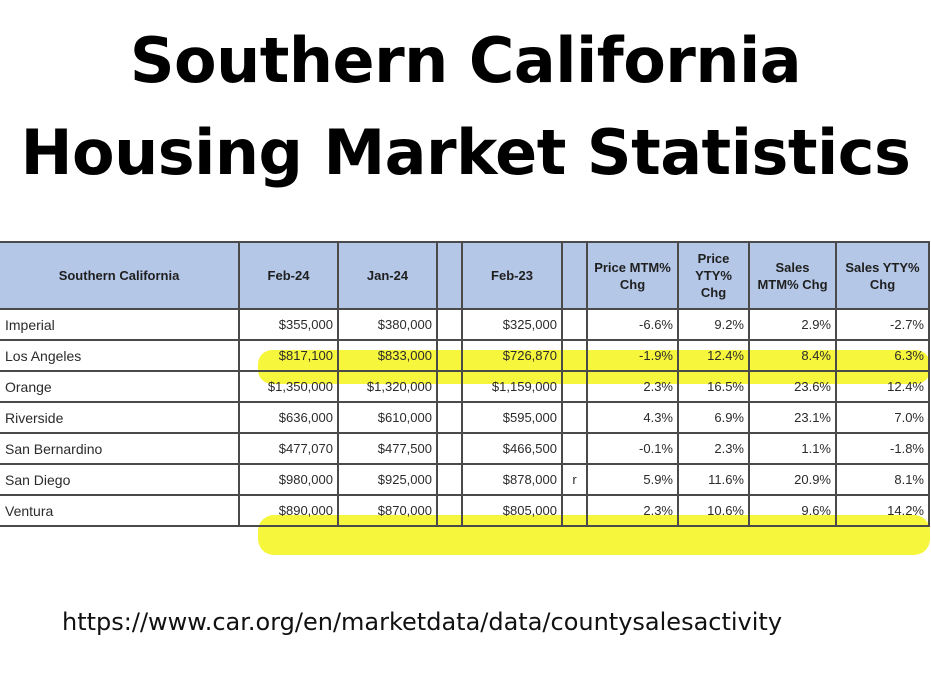  Describe the element at coordinates (792, 479) in the screenshot. I see `sales-mtm-cell: 20.9%` at that location.